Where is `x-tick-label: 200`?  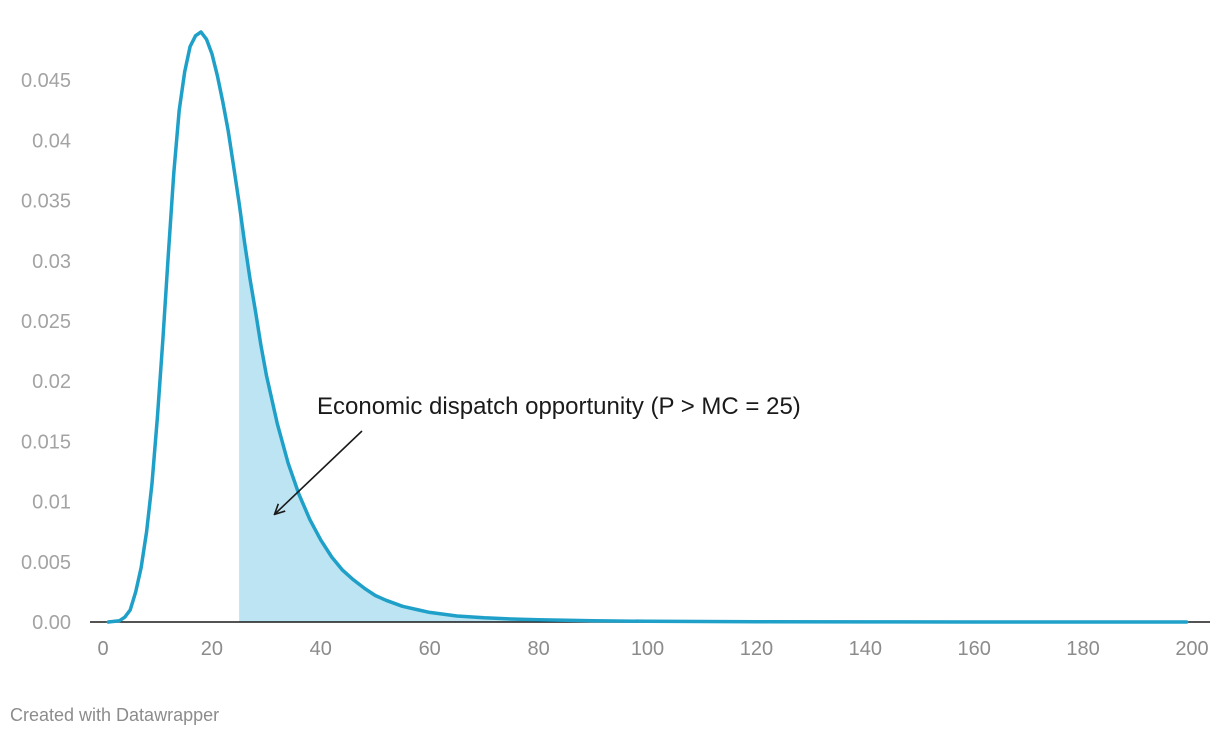
x-tick-label: 200 is located at coordinates (1191, 649).